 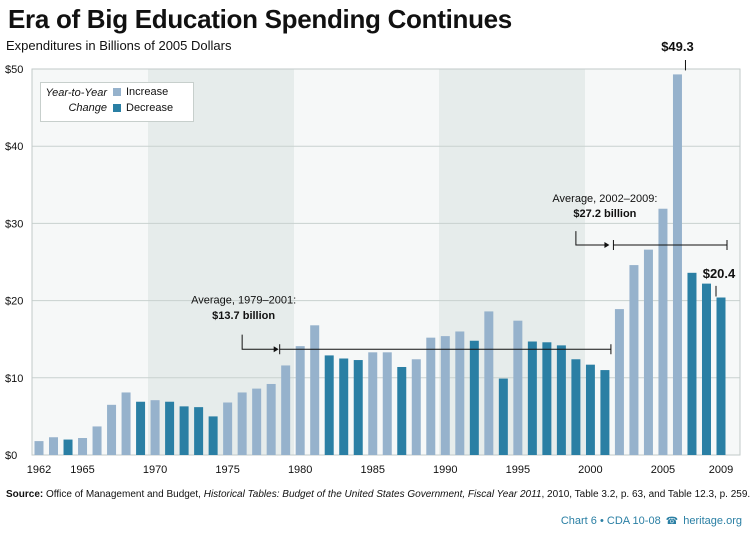 What do you see at coordinates (518, 387) in the screenshot?
I see `bar-1995` at bounding box center [518, 387].